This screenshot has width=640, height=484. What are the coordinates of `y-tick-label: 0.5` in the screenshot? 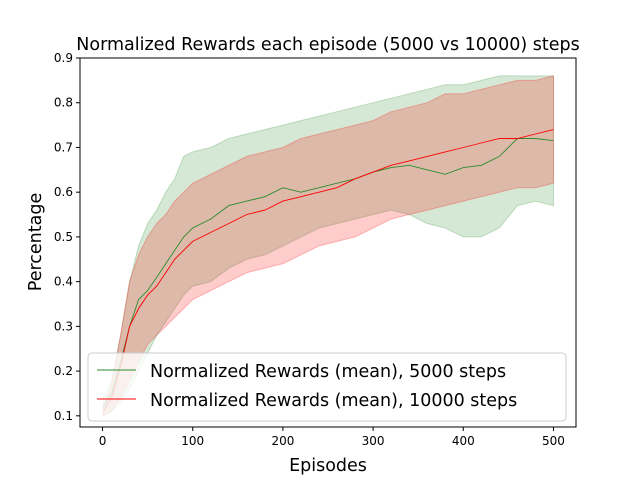 It's located at (63, 237).